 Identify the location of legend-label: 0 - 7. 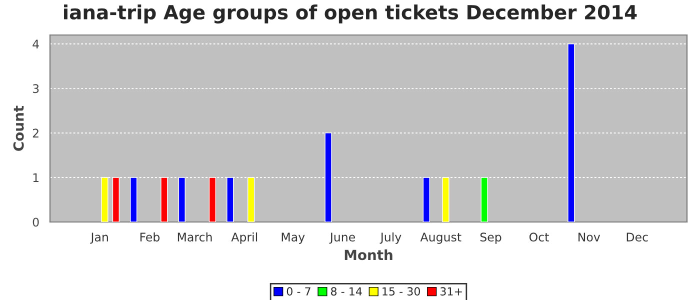
(298, 291).